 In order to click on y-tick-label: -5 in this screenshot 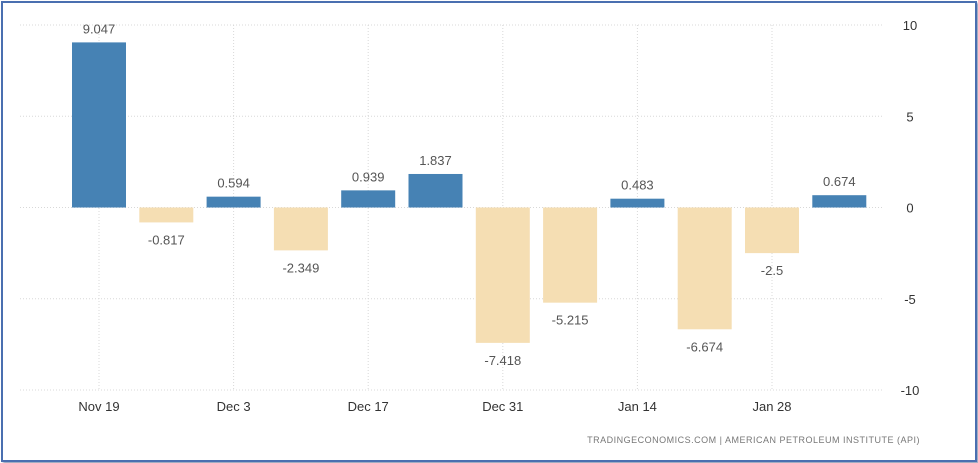, I will do `click(910, 299)`.